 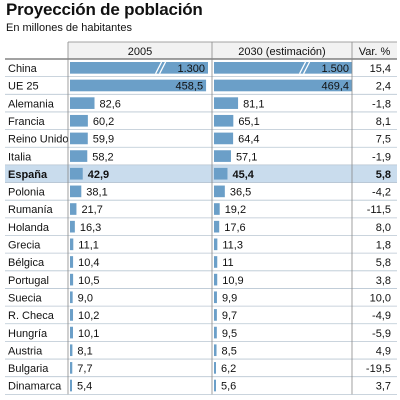 What do you see at coordinates (98, 175) in the screenshot?
I see `data-label-2005: 42,9` at bounding box center [98, 175].